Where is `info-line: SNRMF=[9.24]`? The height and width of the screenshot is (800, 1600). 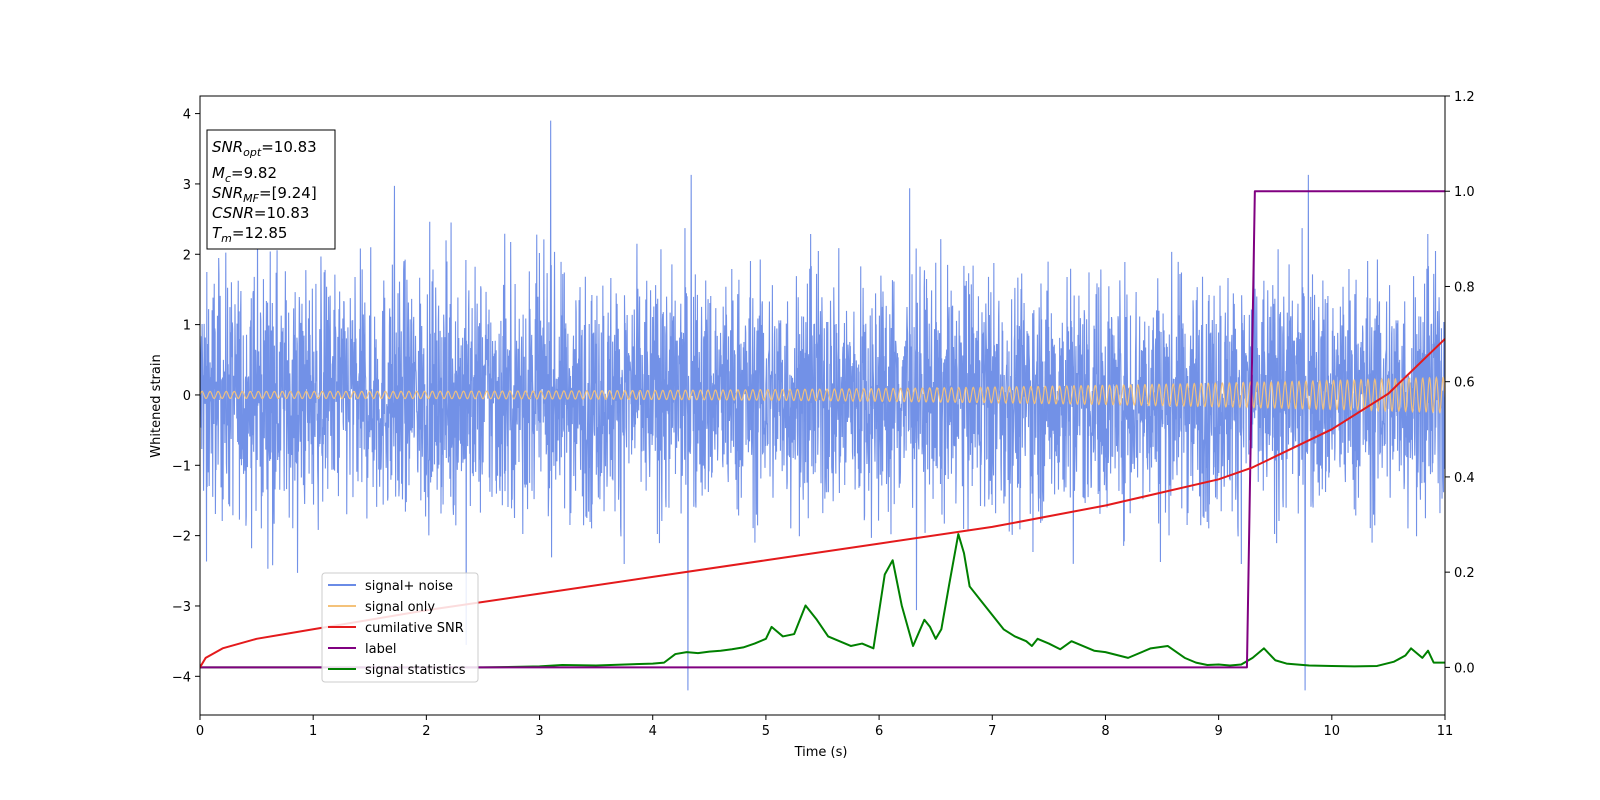
info-line: SNRMF=[9.24] is located at coordinates (264, 194).